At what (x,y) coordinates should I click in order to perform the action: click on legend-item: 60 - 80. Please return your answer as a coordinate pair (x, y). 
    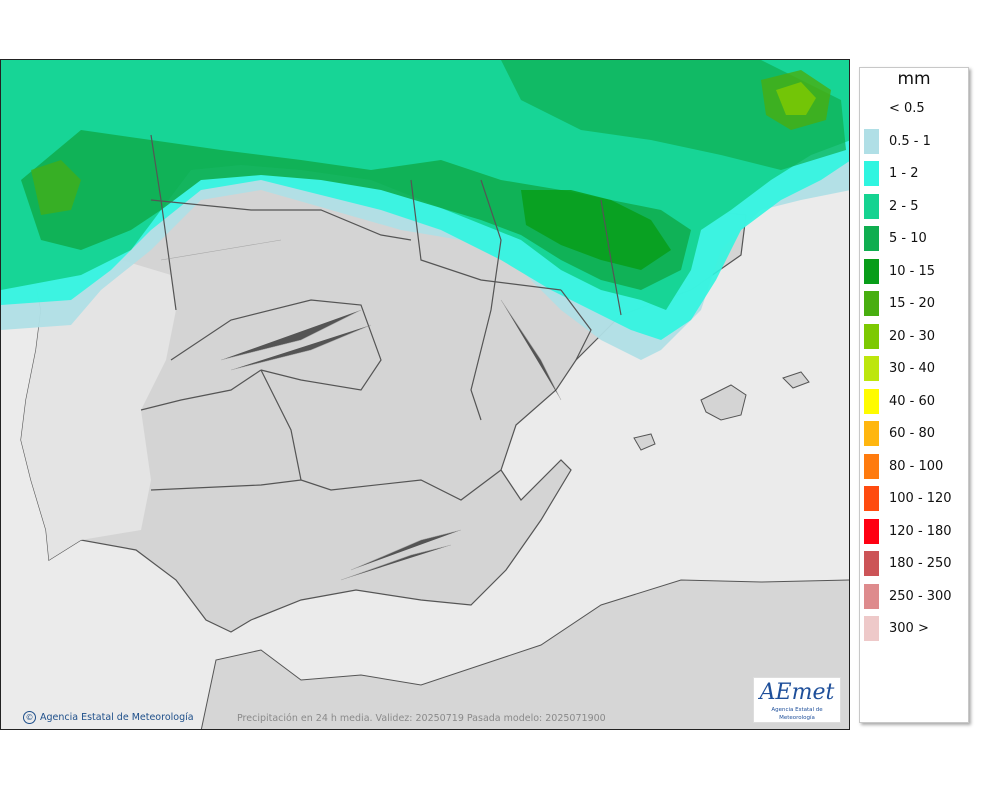
    Looking at the image, I should click on (914, 434).